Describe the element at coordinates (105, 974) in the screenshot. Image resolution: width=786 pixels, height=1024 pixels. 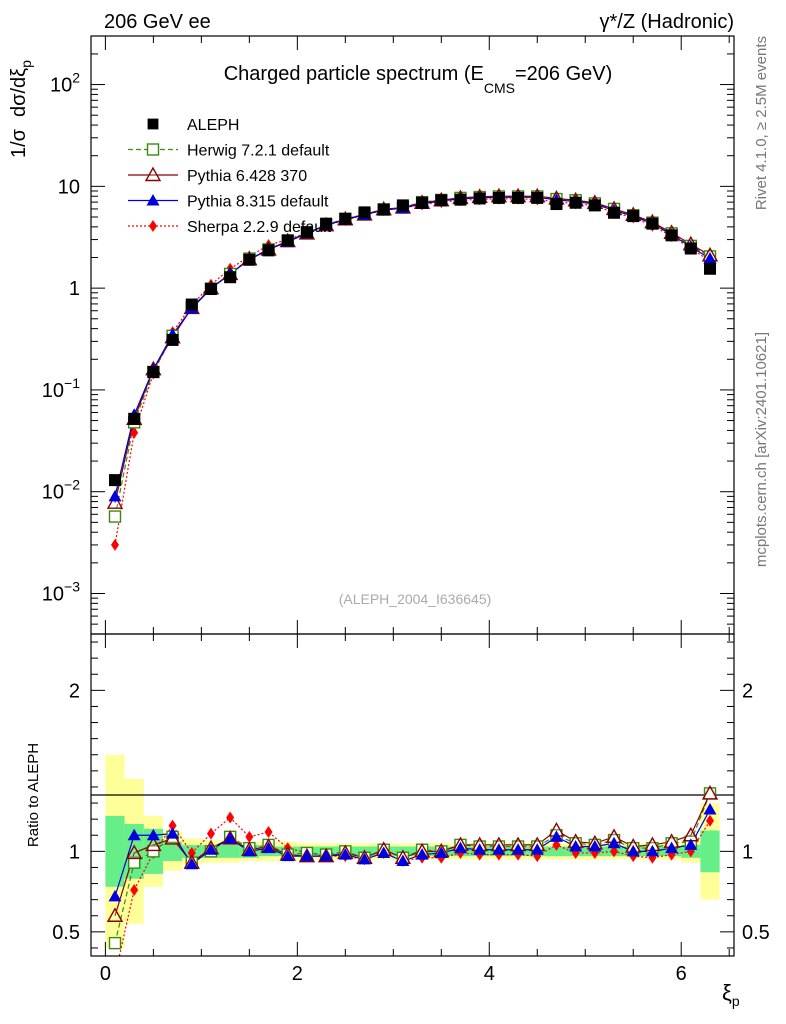
I see `x-tick-label: 0` at that location.